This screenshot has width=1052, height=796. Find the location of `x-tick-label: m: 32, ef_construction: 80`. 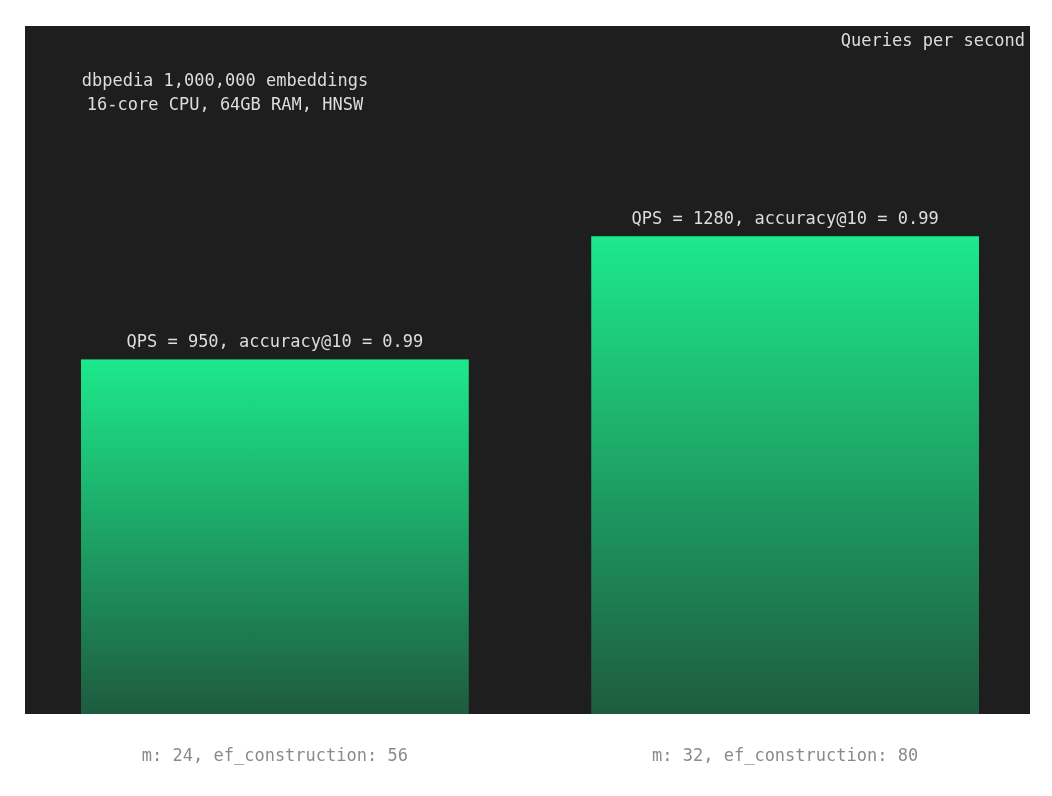

x-tick-label: m: 32, ef_construction: 80 is located at coordinates (785, 755).